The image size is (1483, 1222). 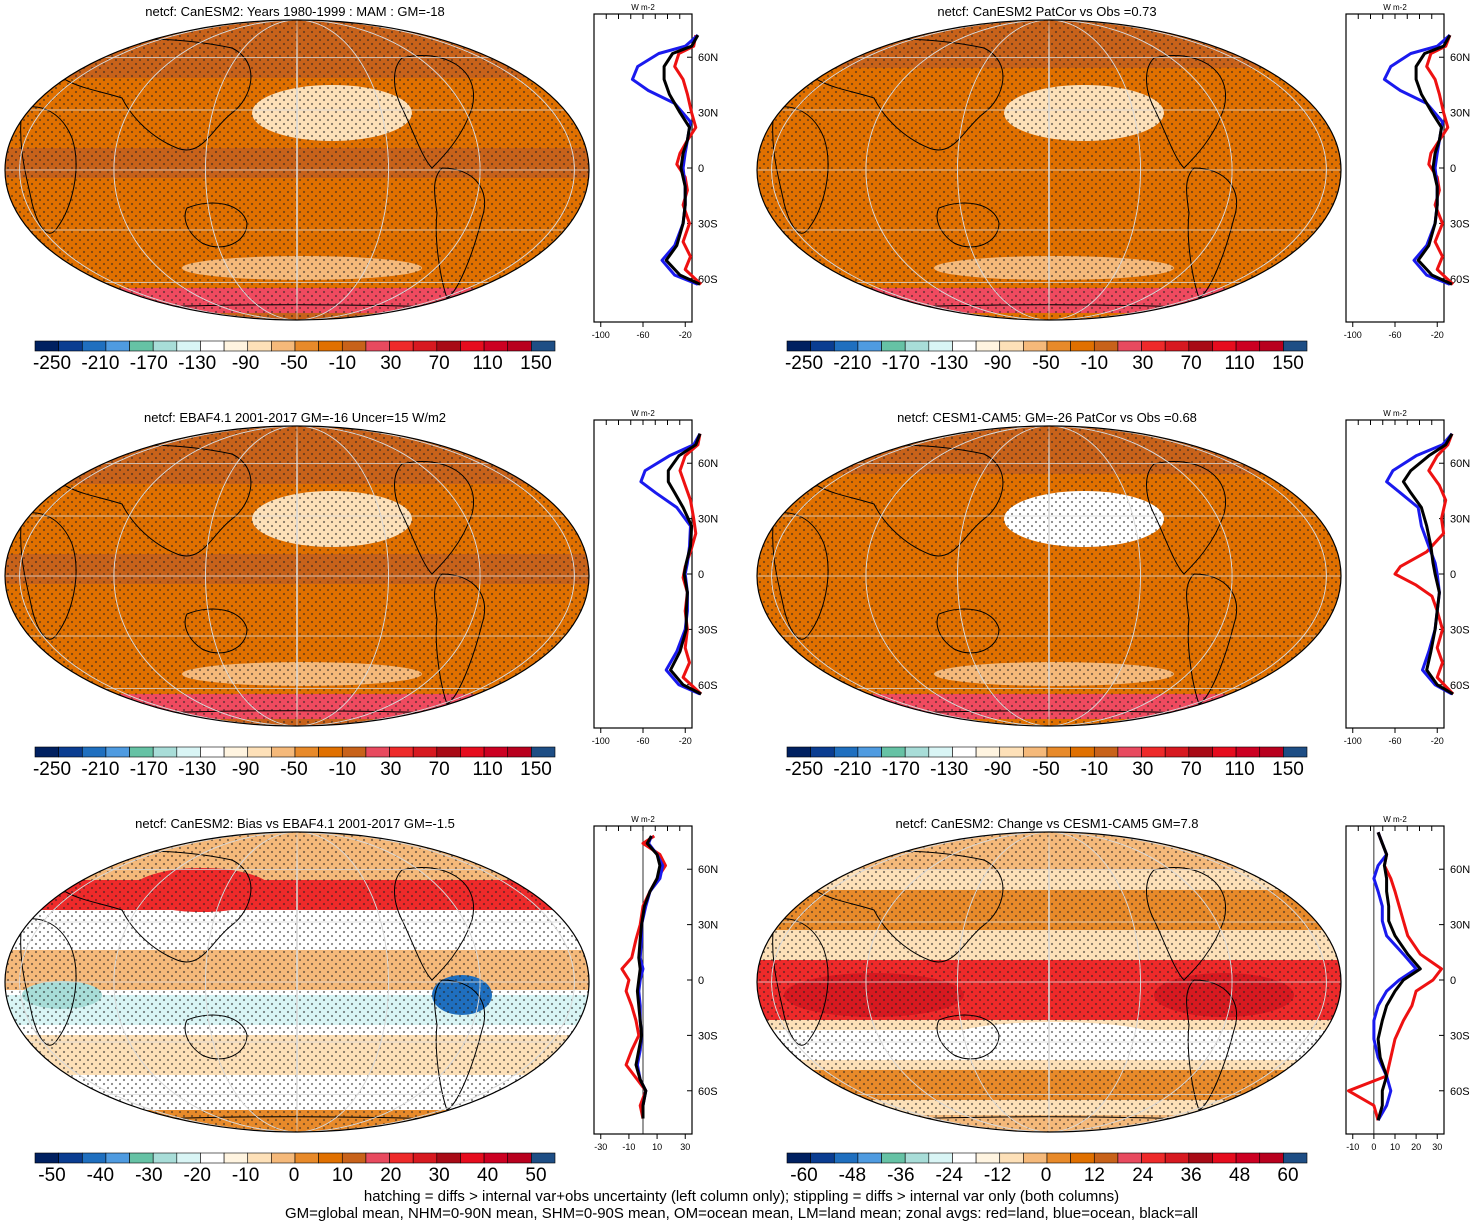 I want to click on colorbar-tick-label: 110, so click(x=1239, y=363).